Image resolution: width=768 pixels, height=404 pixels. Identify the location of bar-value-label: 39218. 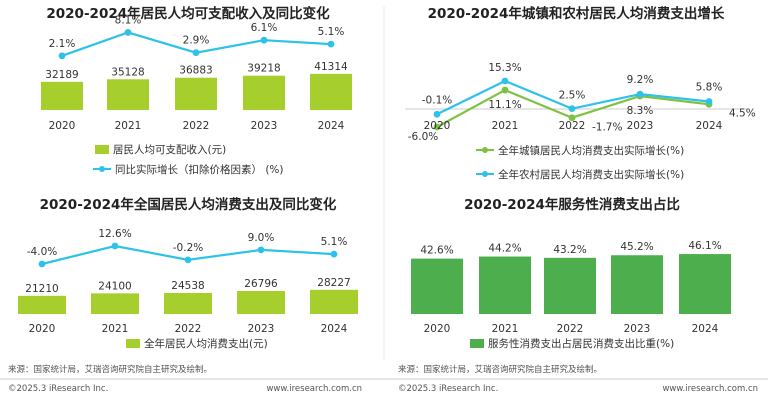
(263, 69).